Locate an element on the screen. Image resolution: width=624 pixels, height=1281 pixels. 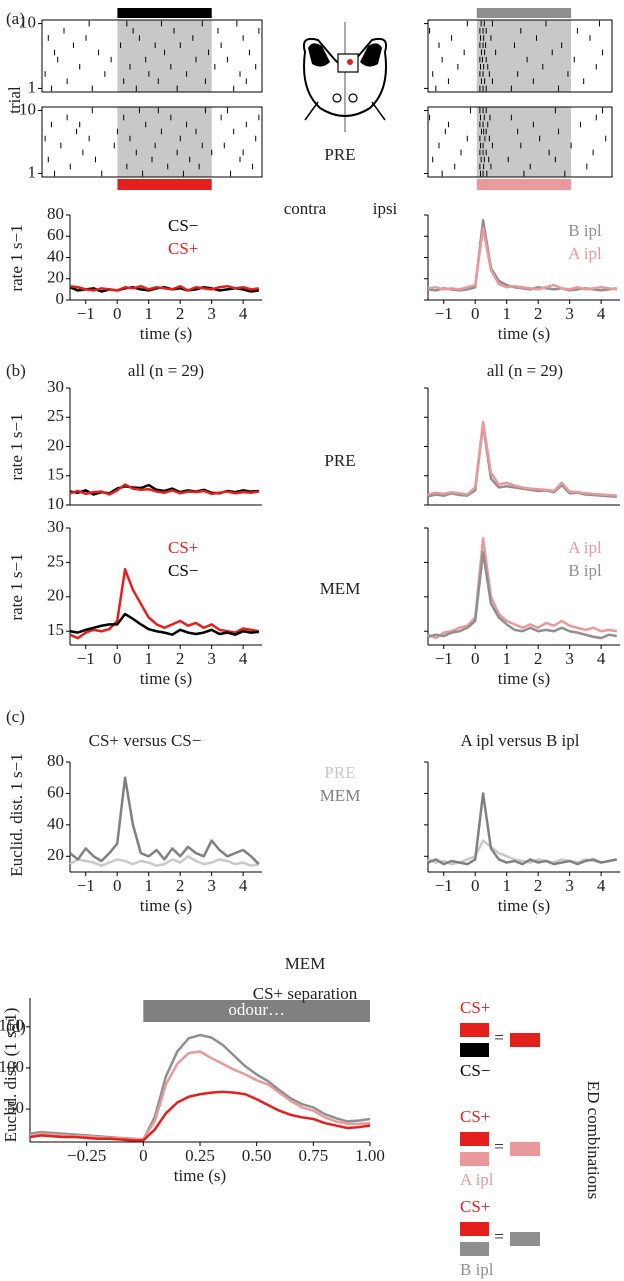
x-tick-label: 1.00 is located at coordinates (370, 1155).